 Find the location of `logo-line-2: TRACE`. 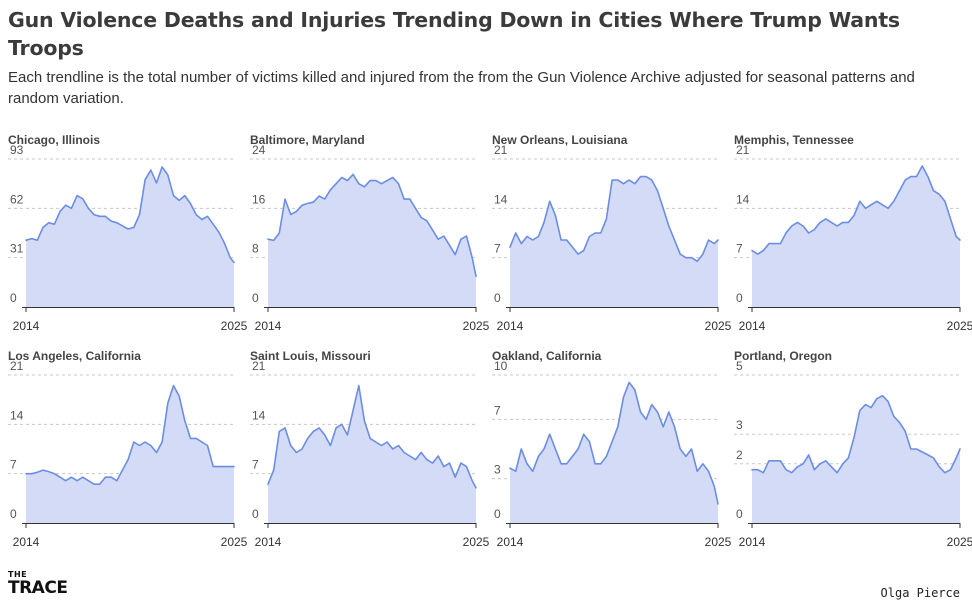

logo-line-2: TRACE is located at coordinates (38, 588).